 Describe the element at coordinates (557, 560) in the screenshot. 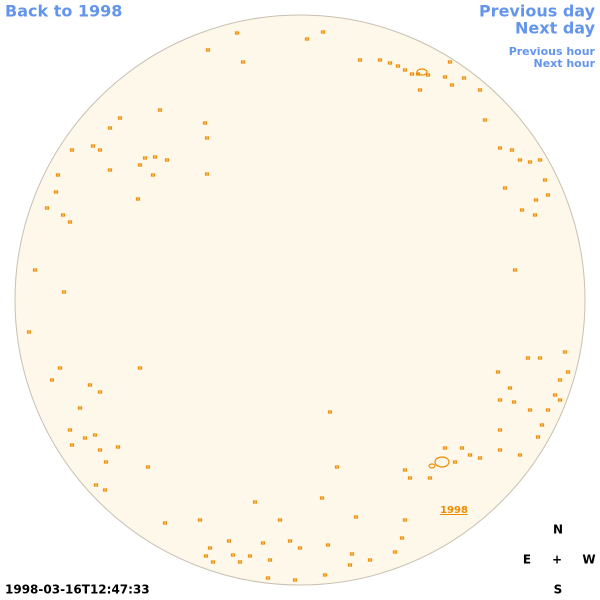

I see `compass-center: +` at that location.